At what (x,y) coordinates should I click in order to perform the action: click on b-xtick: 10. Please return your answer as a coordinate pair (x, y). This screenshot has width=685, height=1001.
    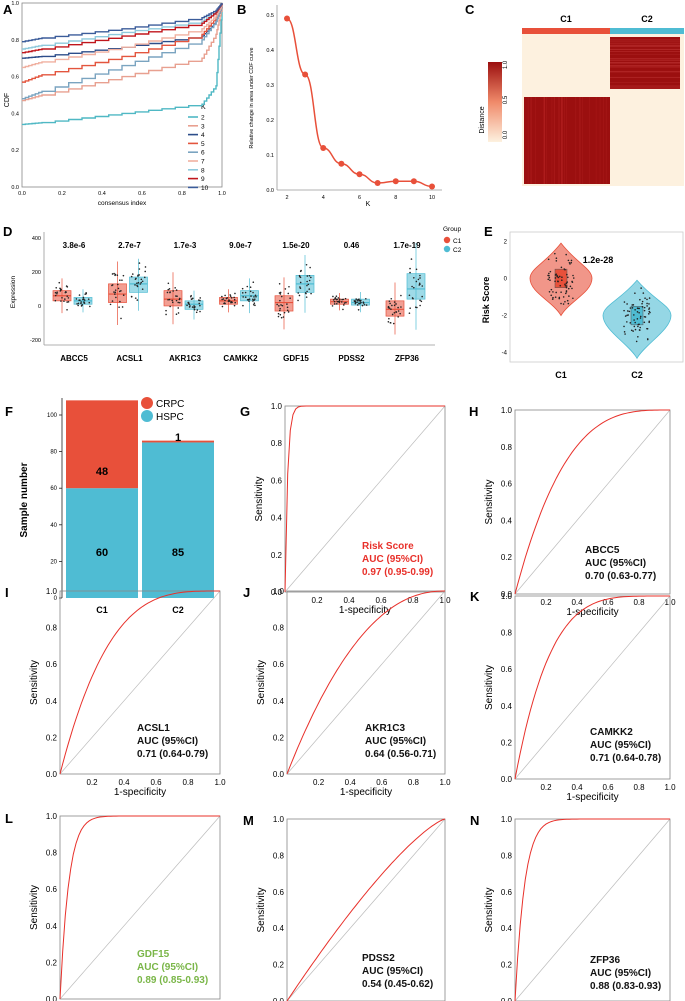
    Looking at the image, I should click on (432, 198).